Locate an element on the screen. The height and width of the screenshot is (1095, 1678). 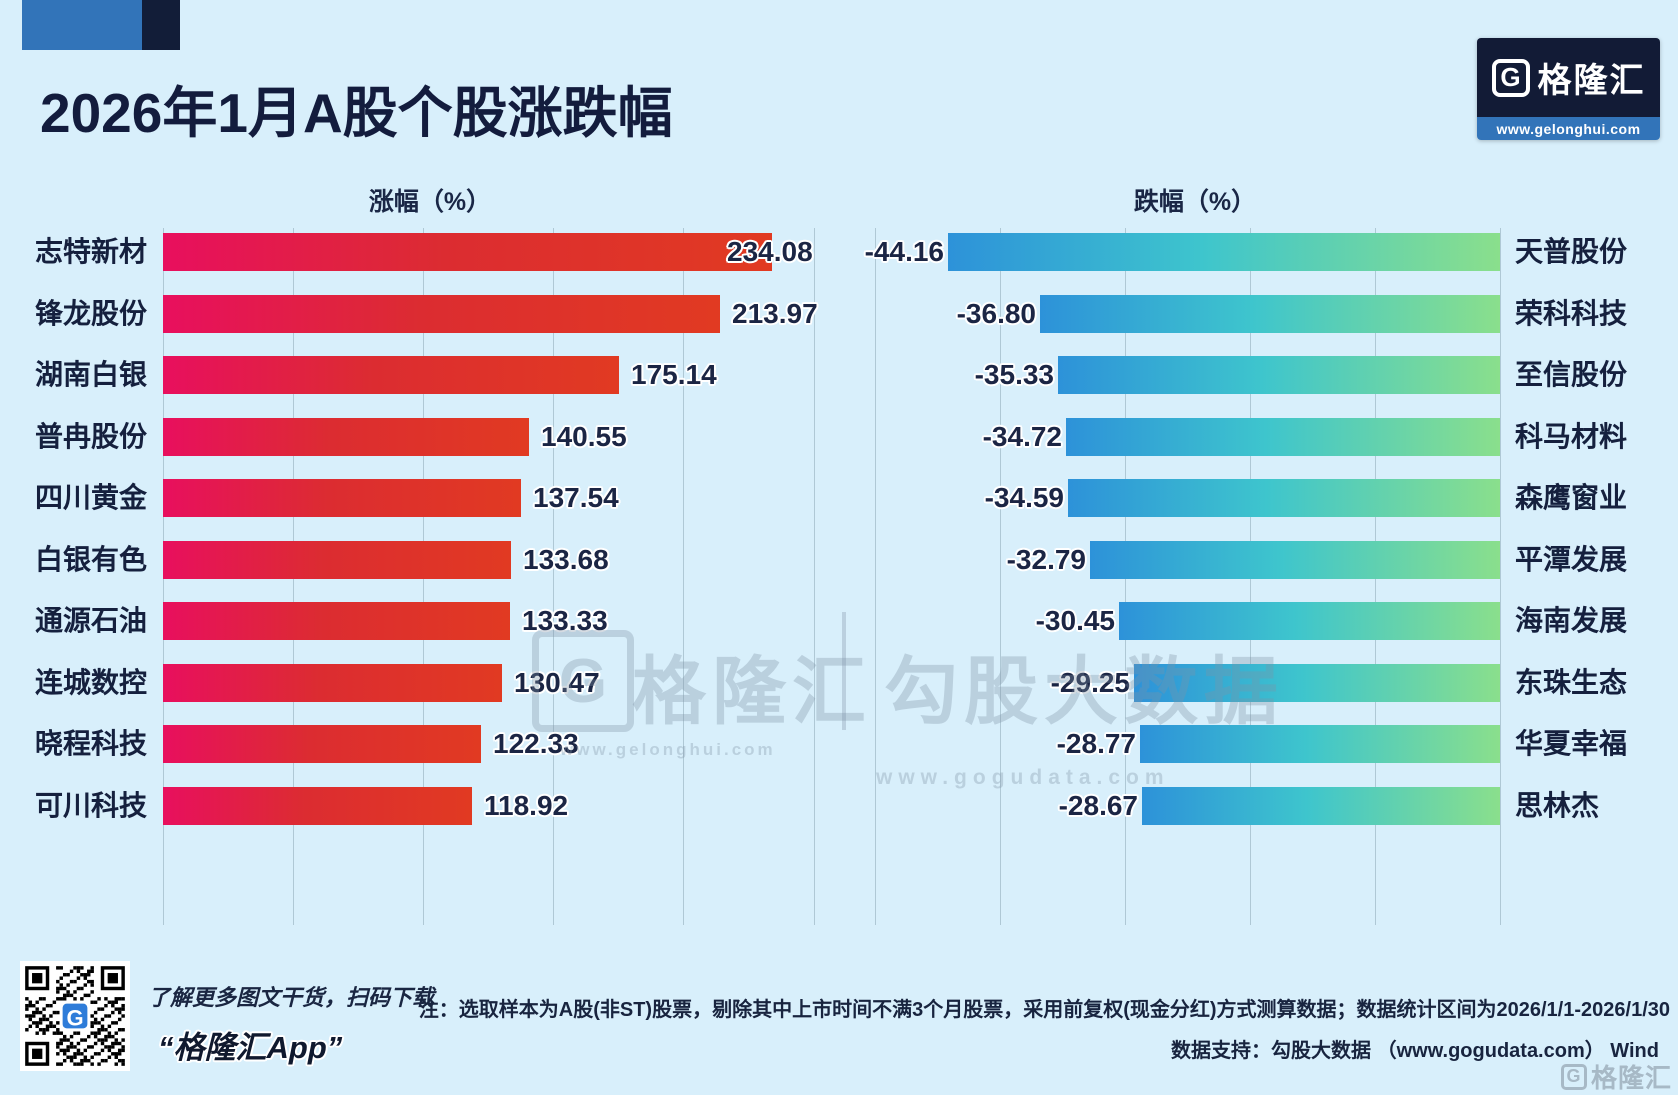
gain-category-label: 四川黄金 is located at coordinates (90, 497).